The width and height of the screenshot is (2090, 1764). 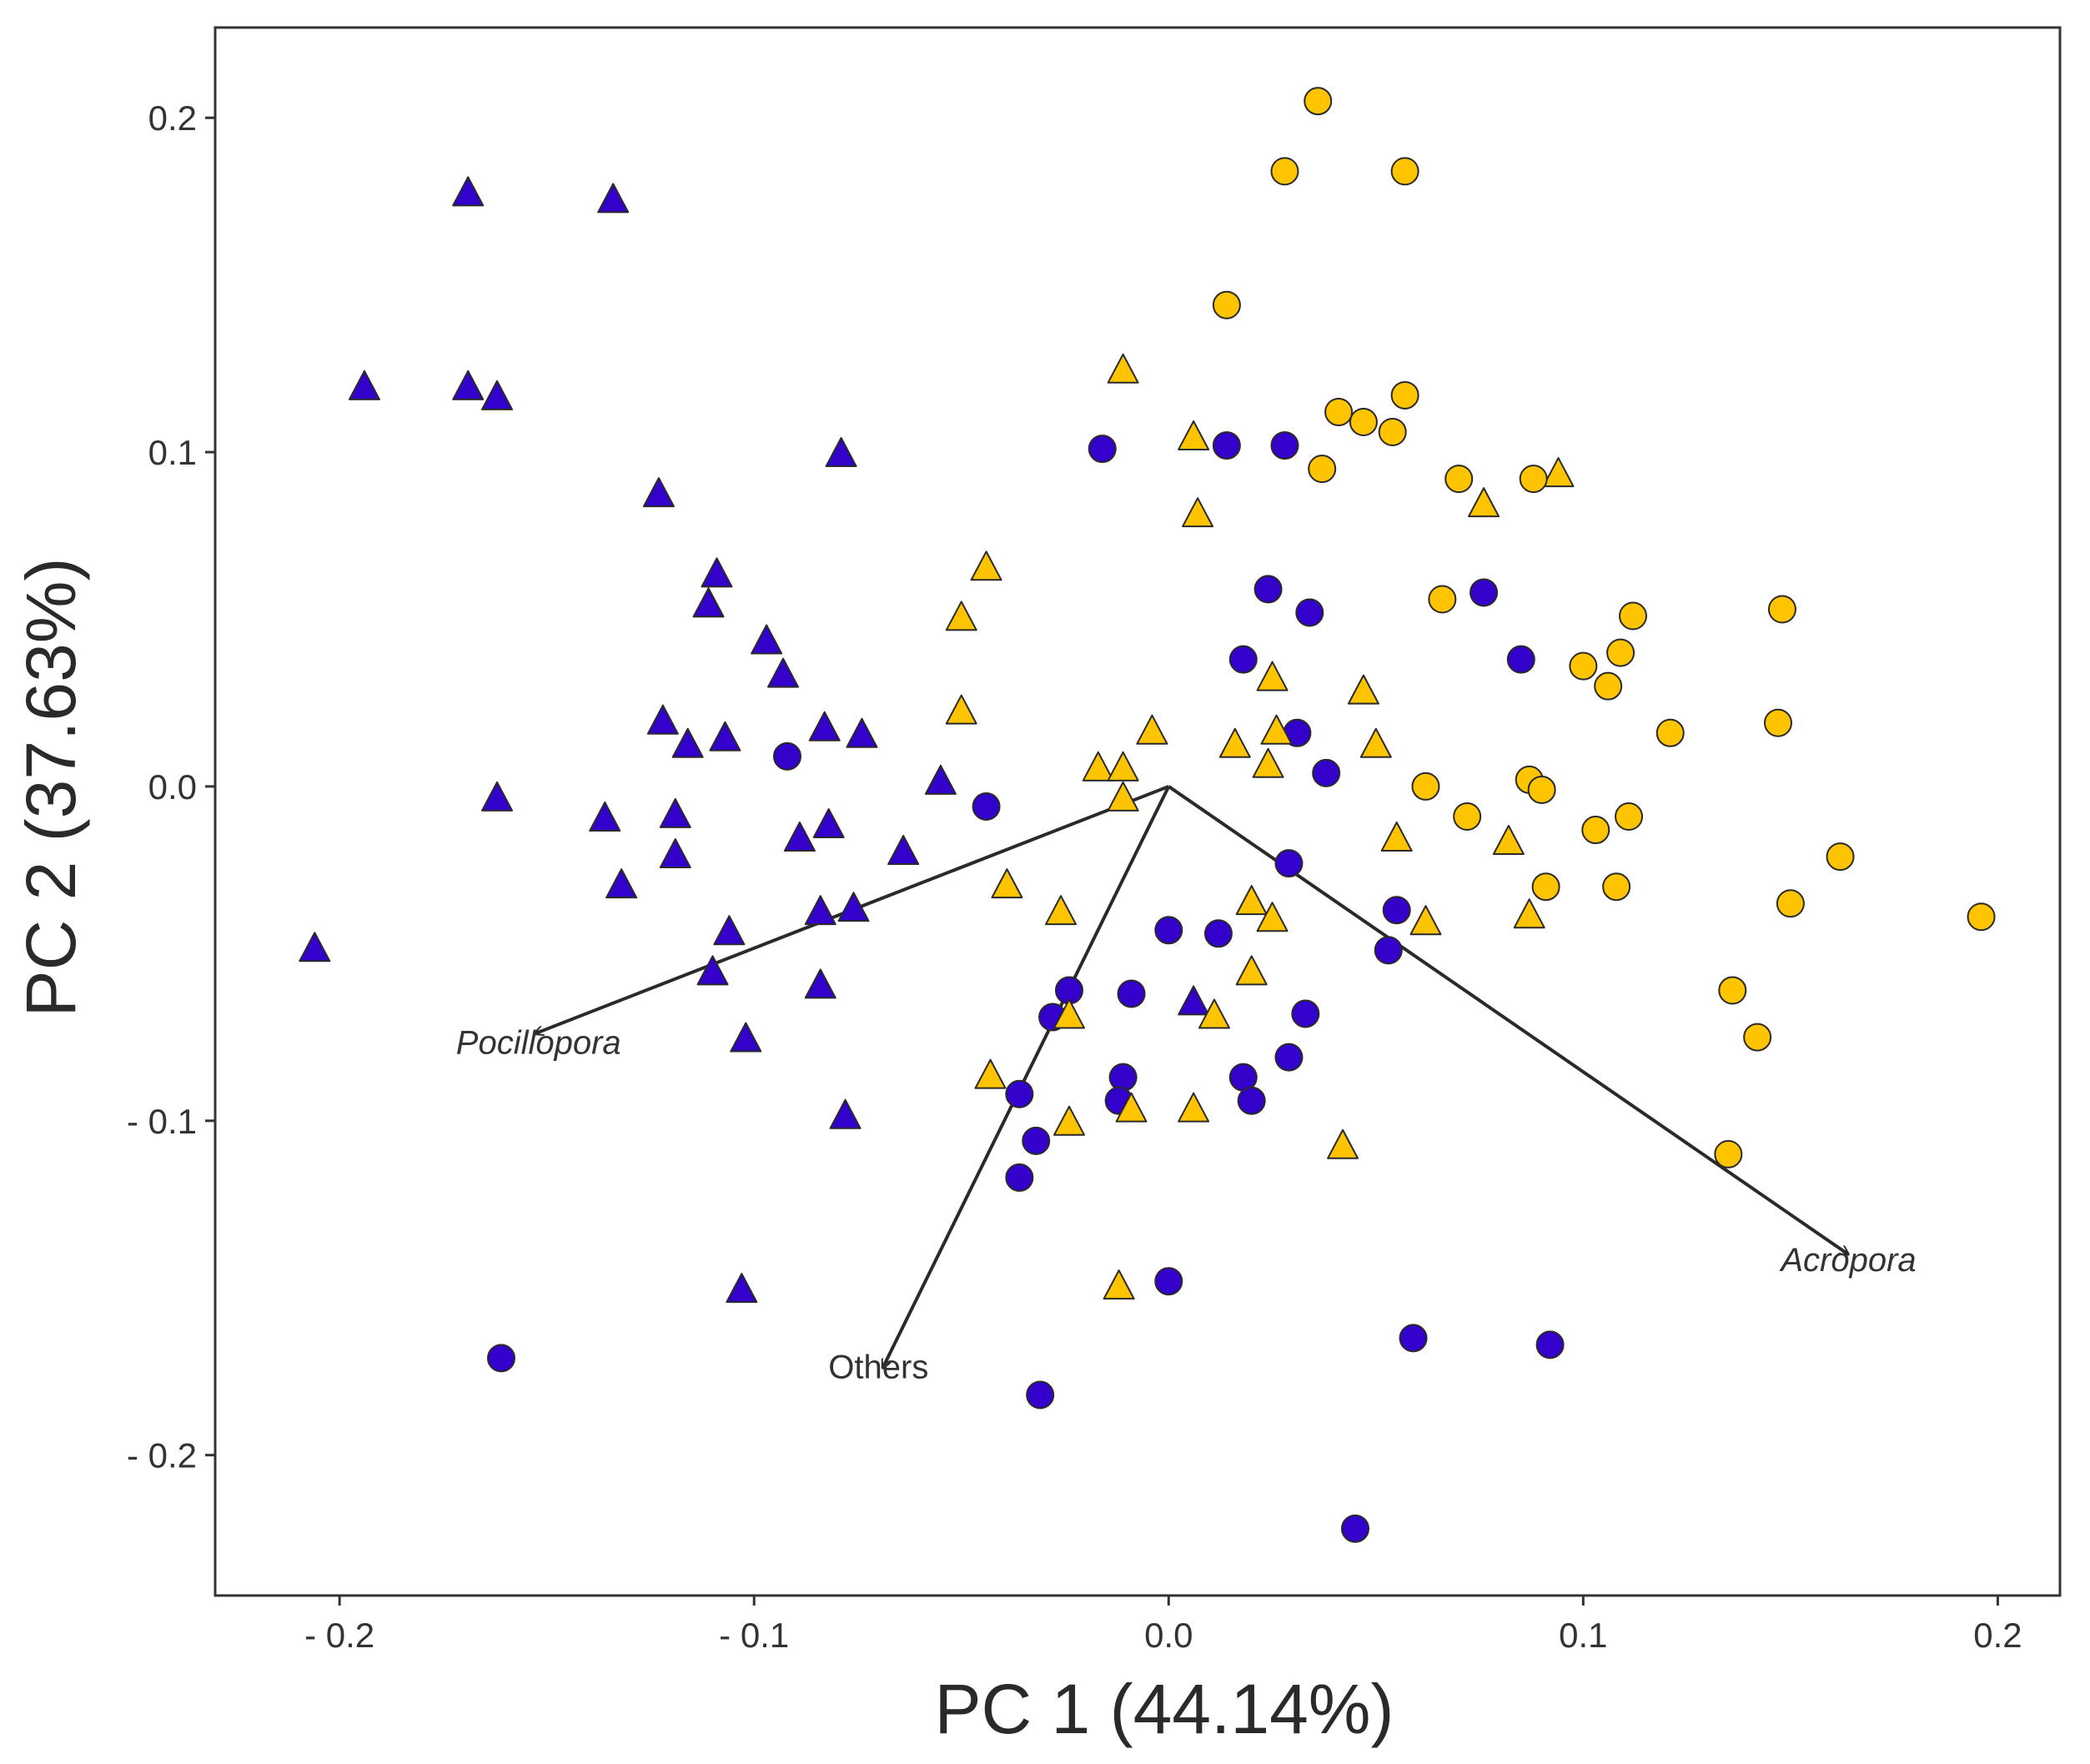 I want to click on x-tick-label: 0.2, so click(x=1997, y=1635).